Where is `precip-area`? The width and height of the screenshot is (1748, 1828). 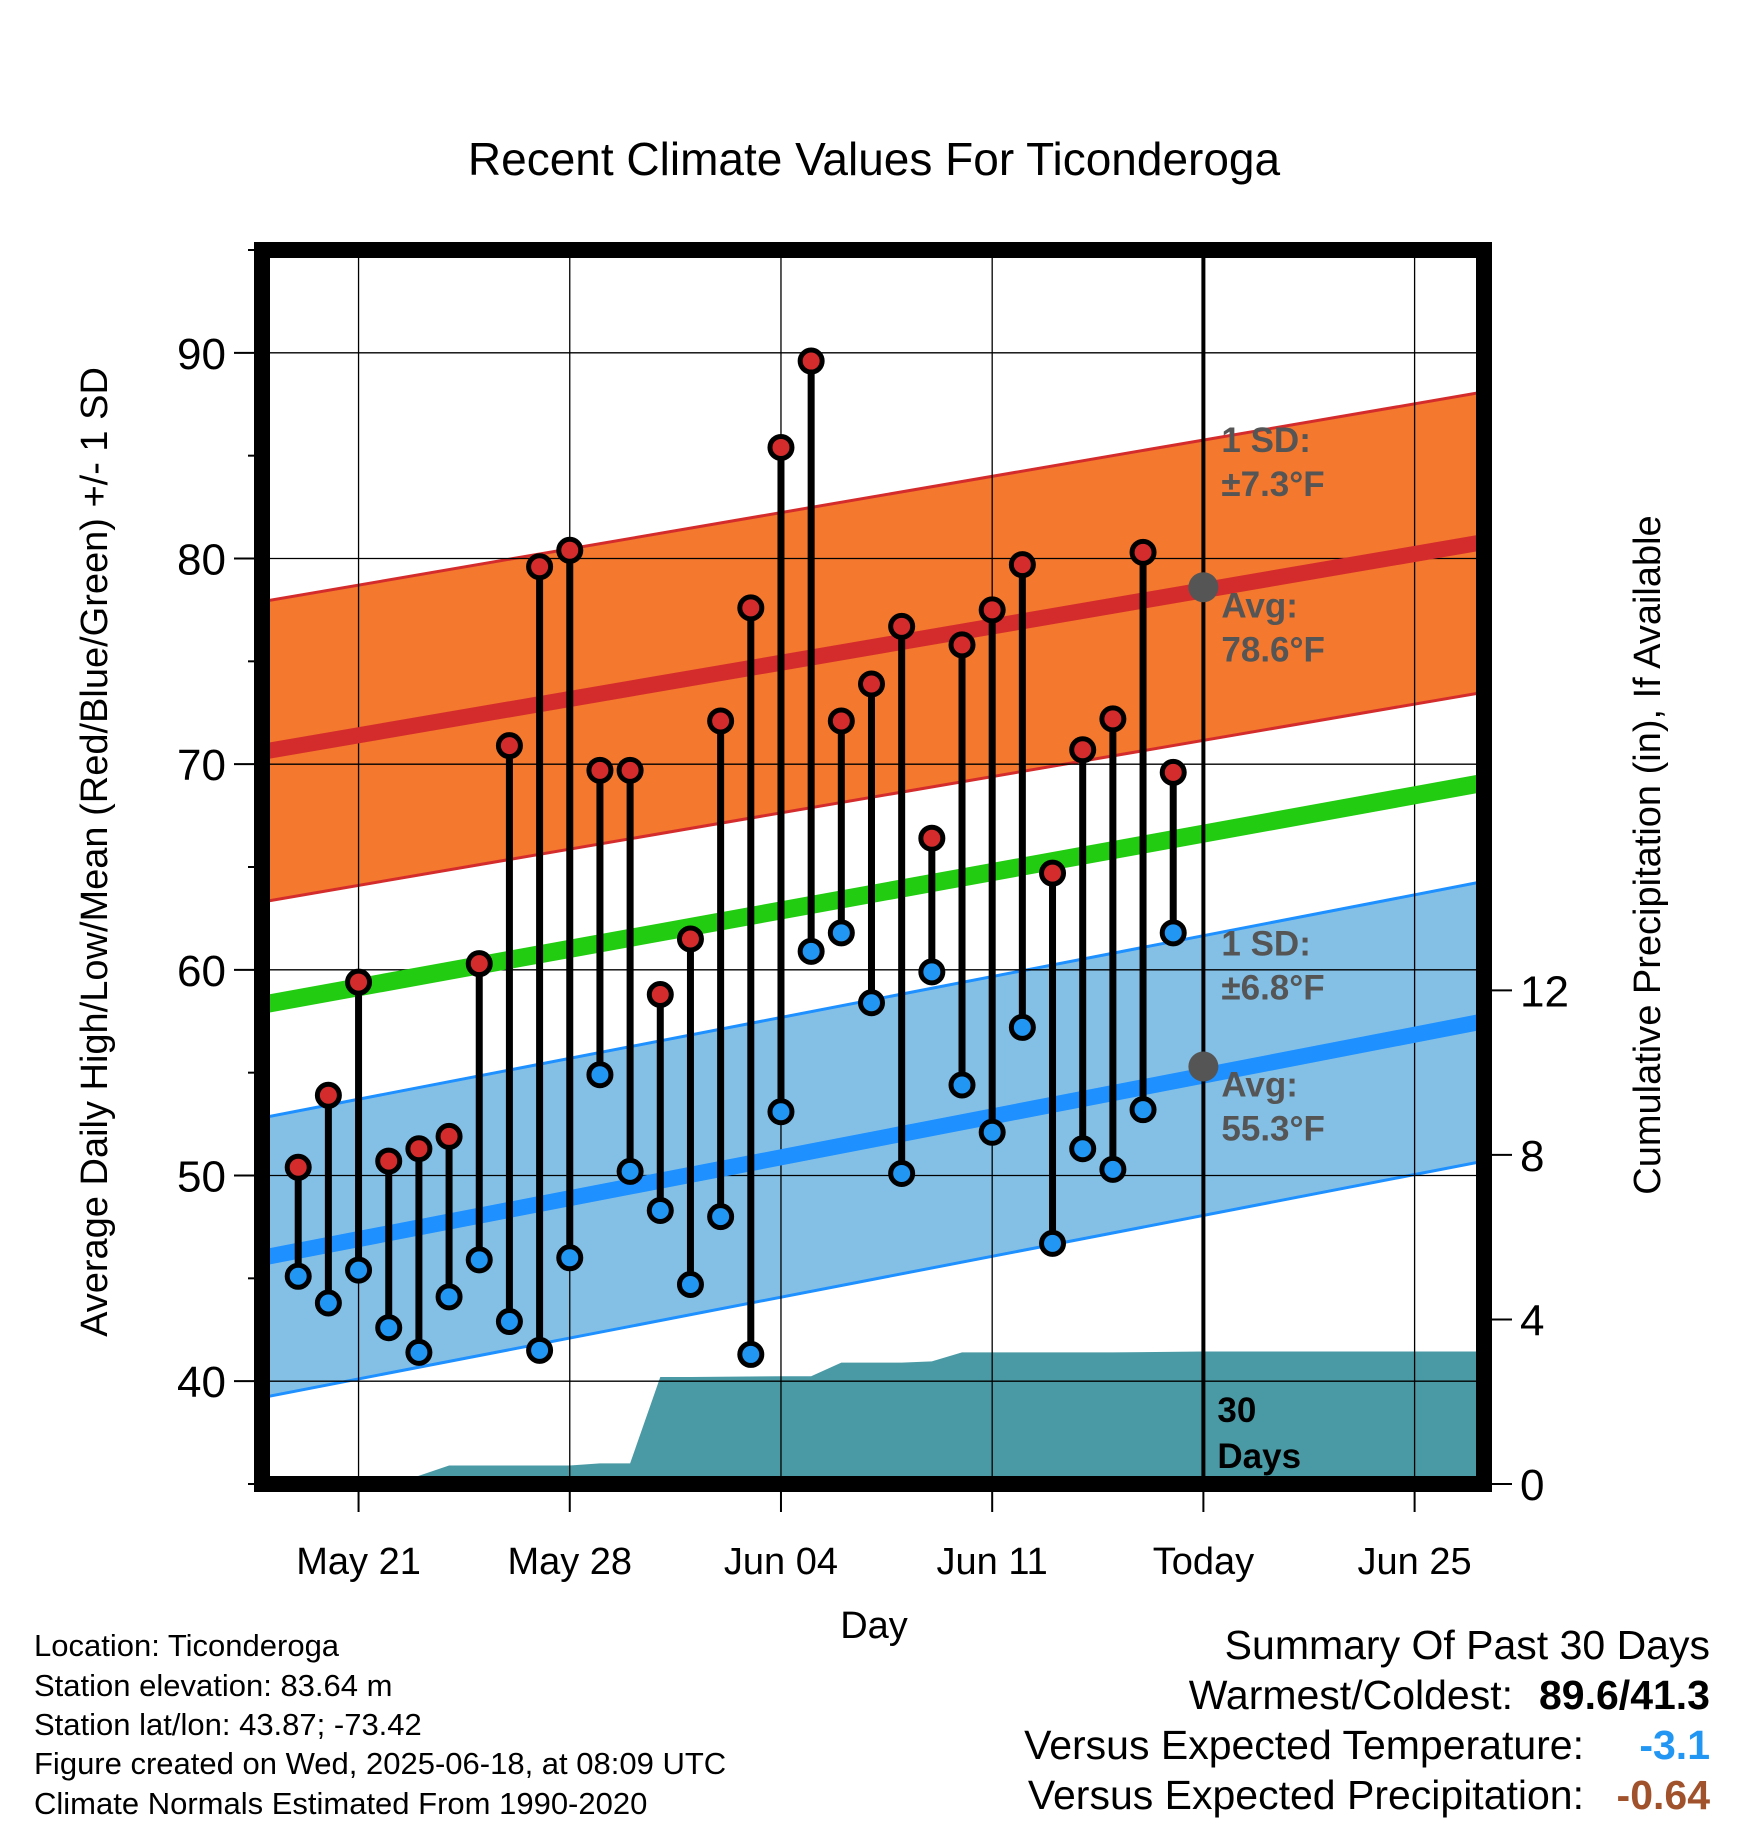
precip-area is located at coordinates (939, 1417).